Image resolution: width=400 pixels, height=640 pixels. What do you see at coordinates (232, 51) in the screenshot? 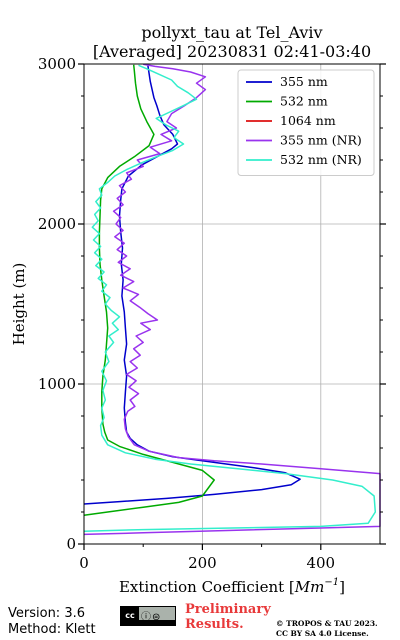
I see `chart-title-line2: [Averaged] 20230831 02:41-03:40` at bounding box center [232, 51].